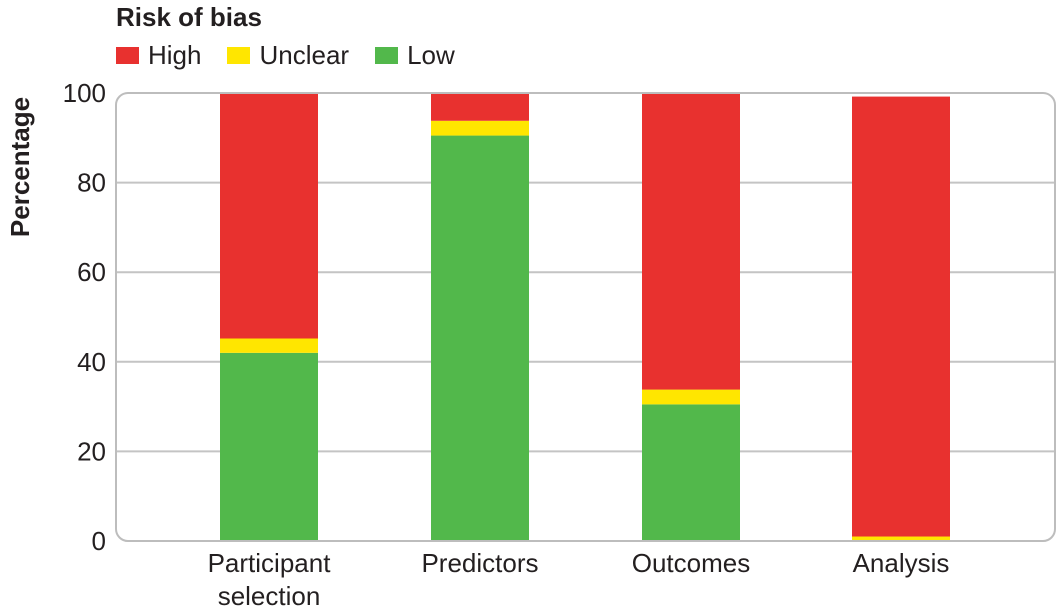  What do you see at coordinates (387, 55) in the screenshot?
I see `legend-swatch-low` at bounding box center [387, 55].